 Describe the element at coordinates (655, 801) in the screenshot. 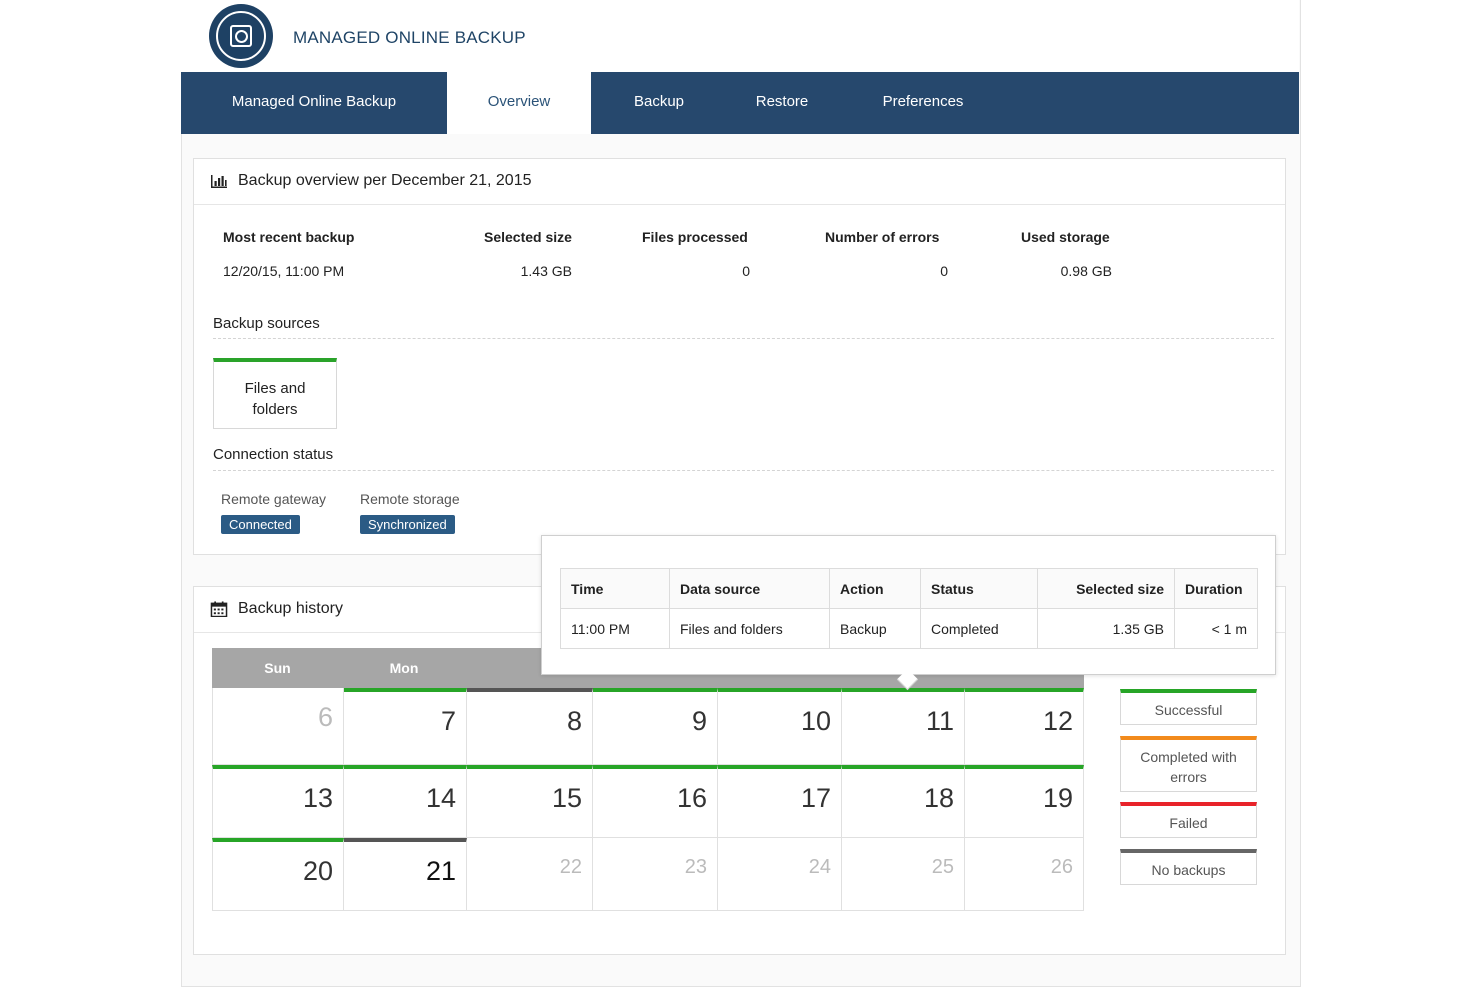

I see `calendar-day: 16` at that location.